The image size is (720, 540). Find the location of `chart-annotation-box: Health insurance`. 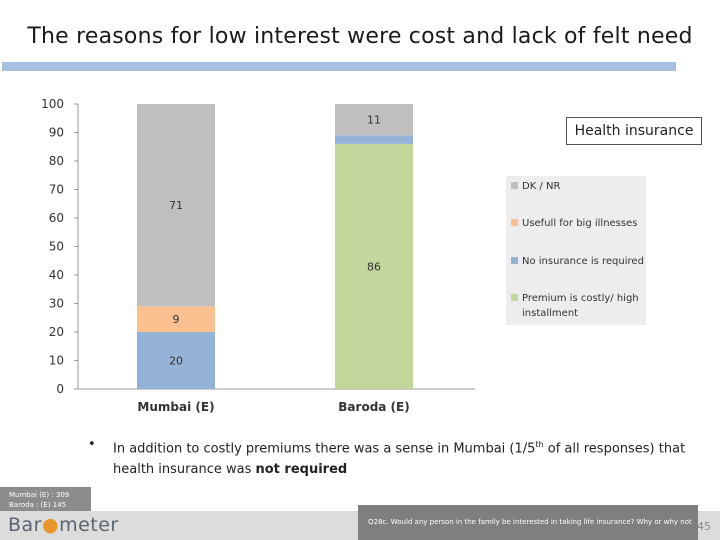

chart-annotation-box: Health insurance is located at coordinates (634, 131).